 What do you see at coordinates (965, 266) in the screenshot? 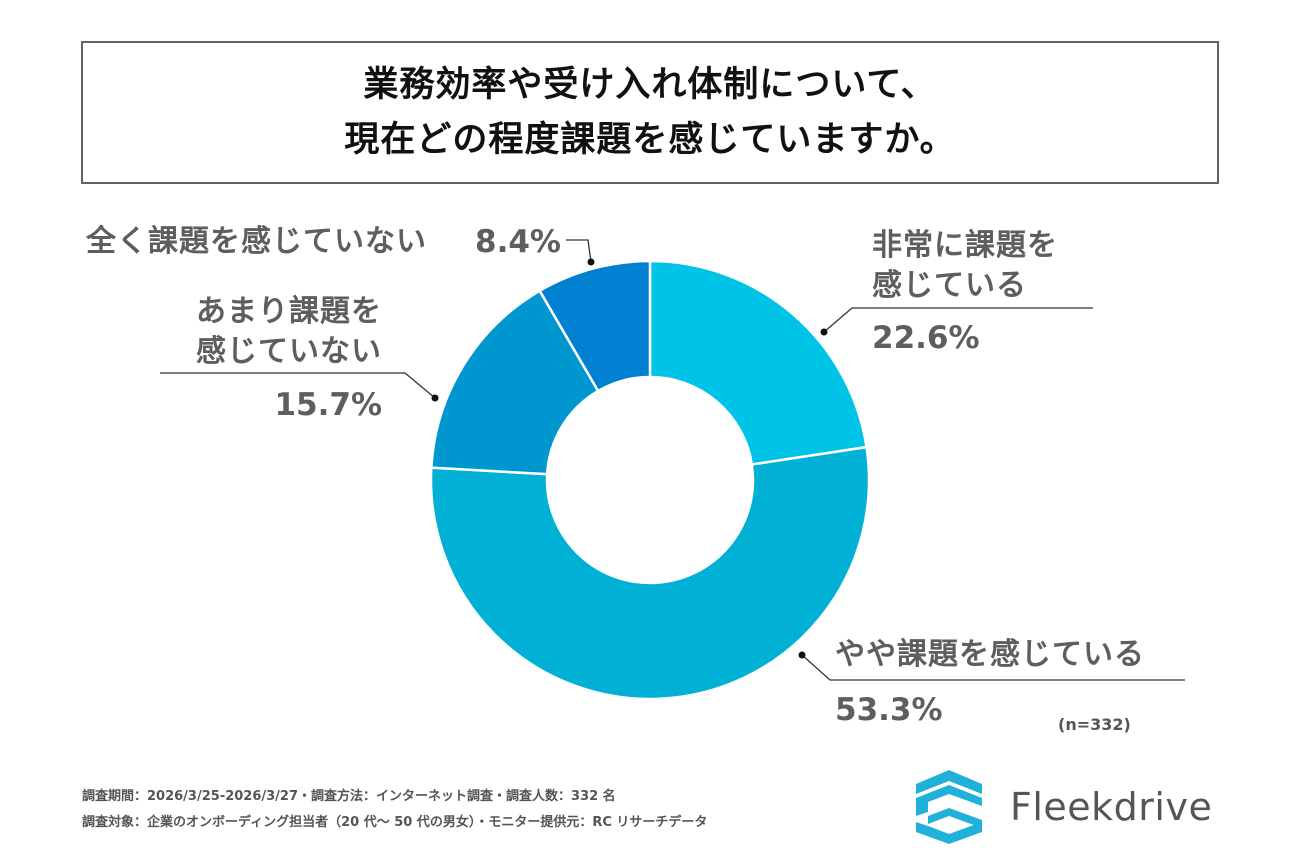
I see `label-very-much: 非常に課題を 感じている` at bounding box center [965, 266].